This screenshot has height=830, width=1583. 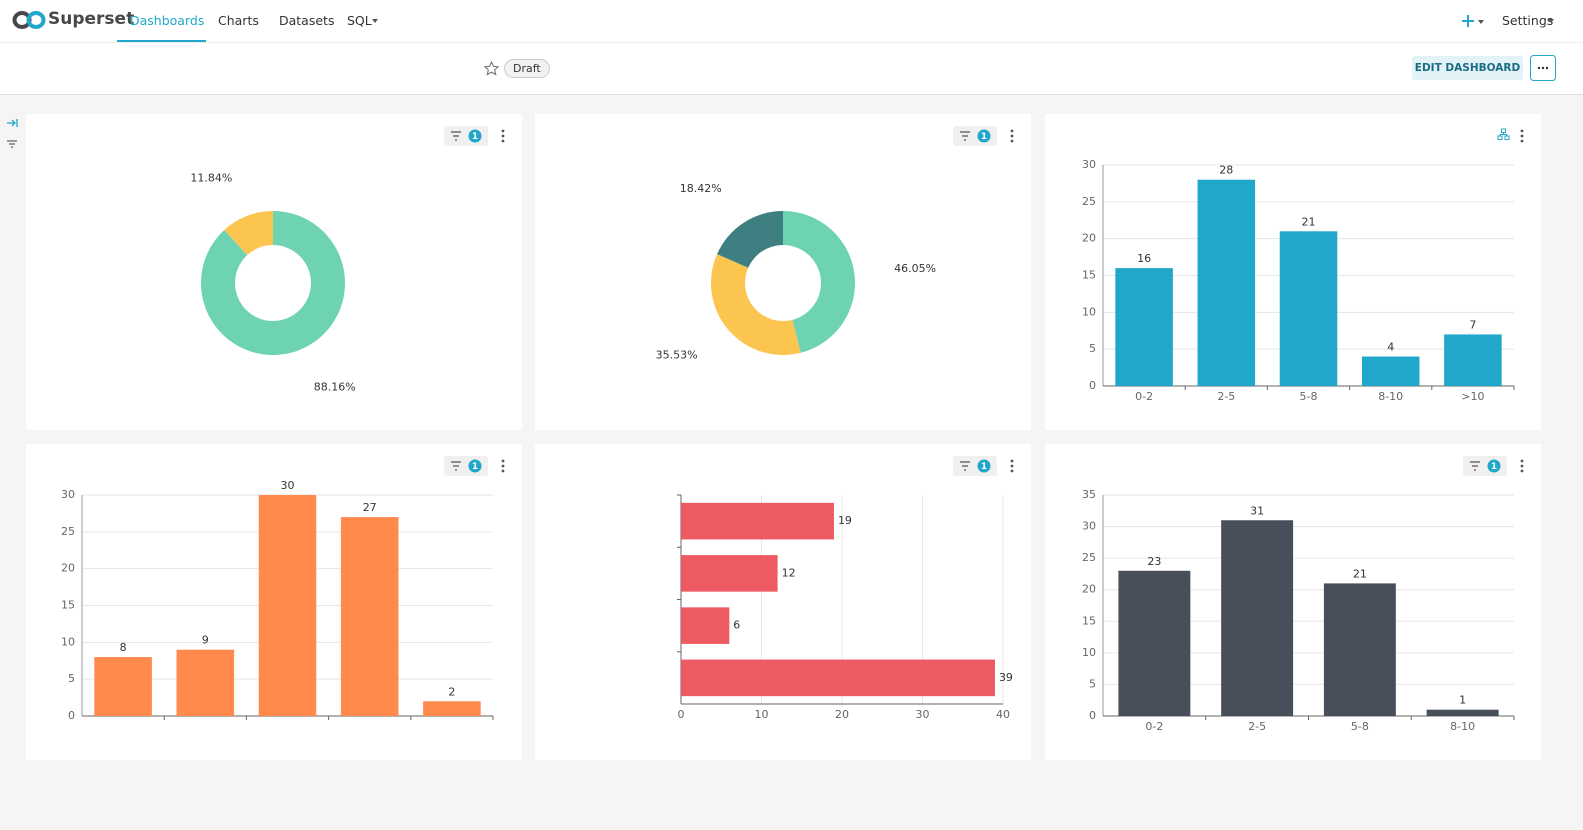 What do you see at coordinates (965, 136) in the screenshot?
I see `filter-icon` at bounding box center [965, 136].